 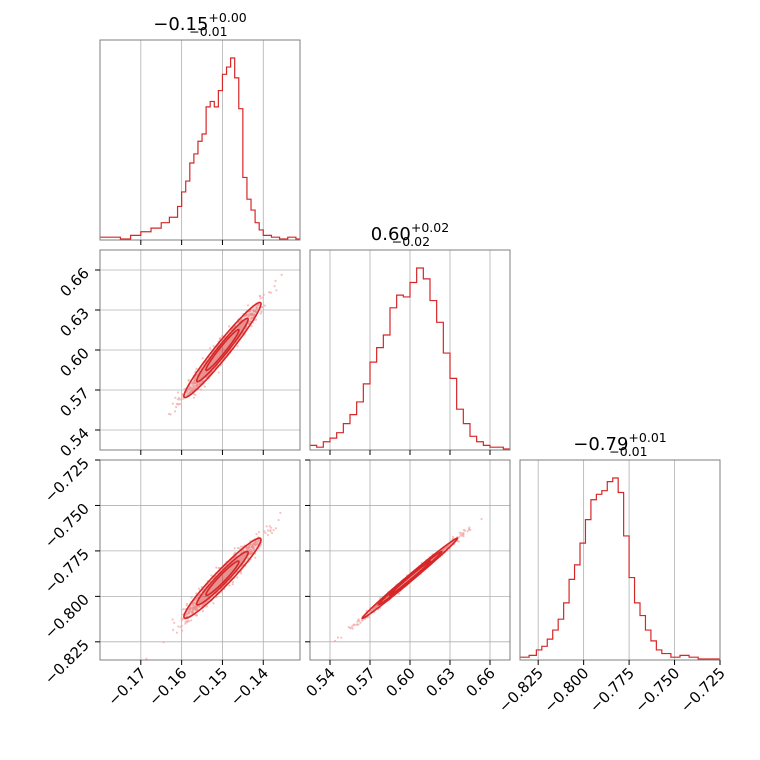 What do you see at coordinates (249, 686) in the screenshot?
I see `xtick-label-1-4: −0.14` at bounding box center [249, 686].